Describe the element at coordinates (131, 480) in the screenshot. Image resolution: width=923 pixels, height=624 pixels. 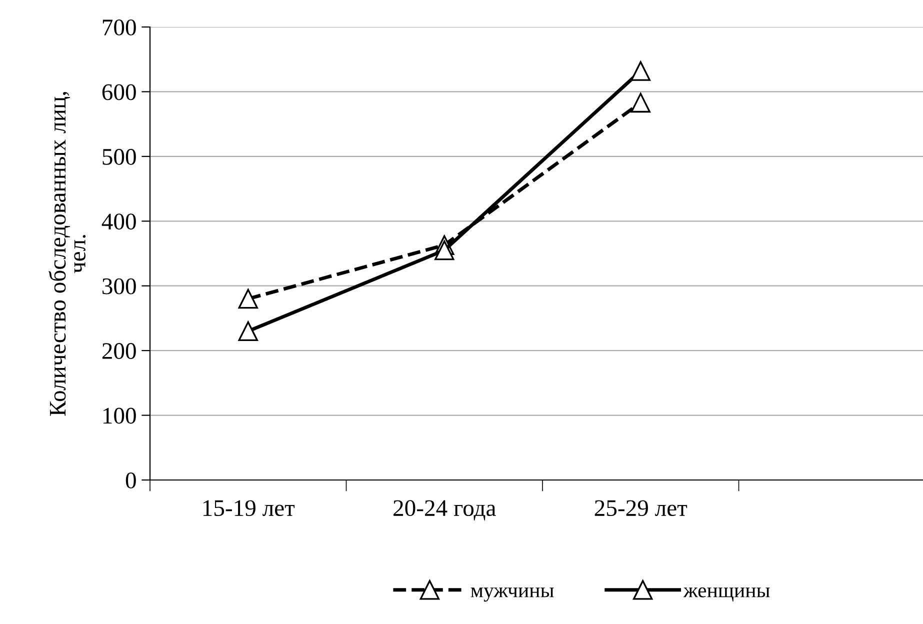
I see `y-tick-label: 0` at that location.